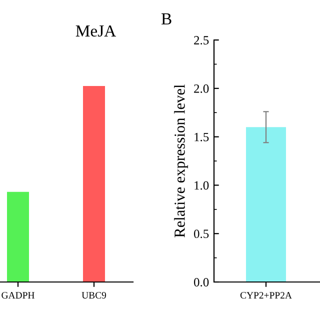 This screenshot has height=320, width=320. What do you see at coordinates (96, 31) in the screenshot?
I see `chart-title: MeJA` at bounding box center [96, 31].